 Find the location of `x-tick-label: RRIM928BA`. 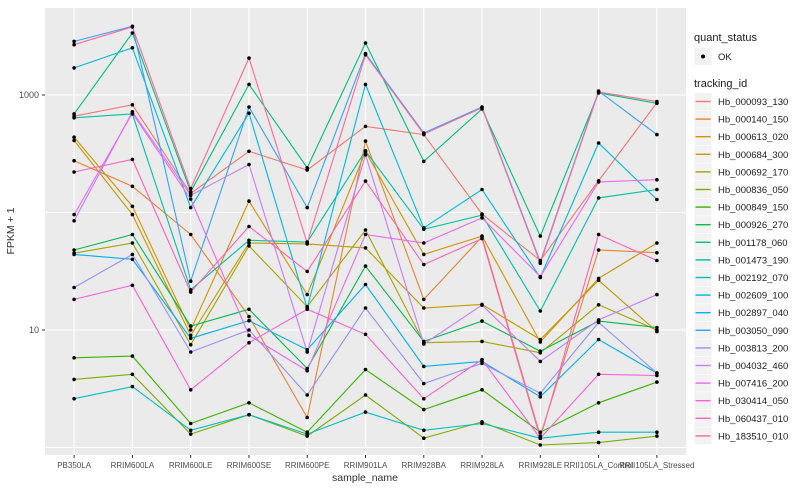

x-tick-label: RRIM928BA is located at coordinates (424, 465).